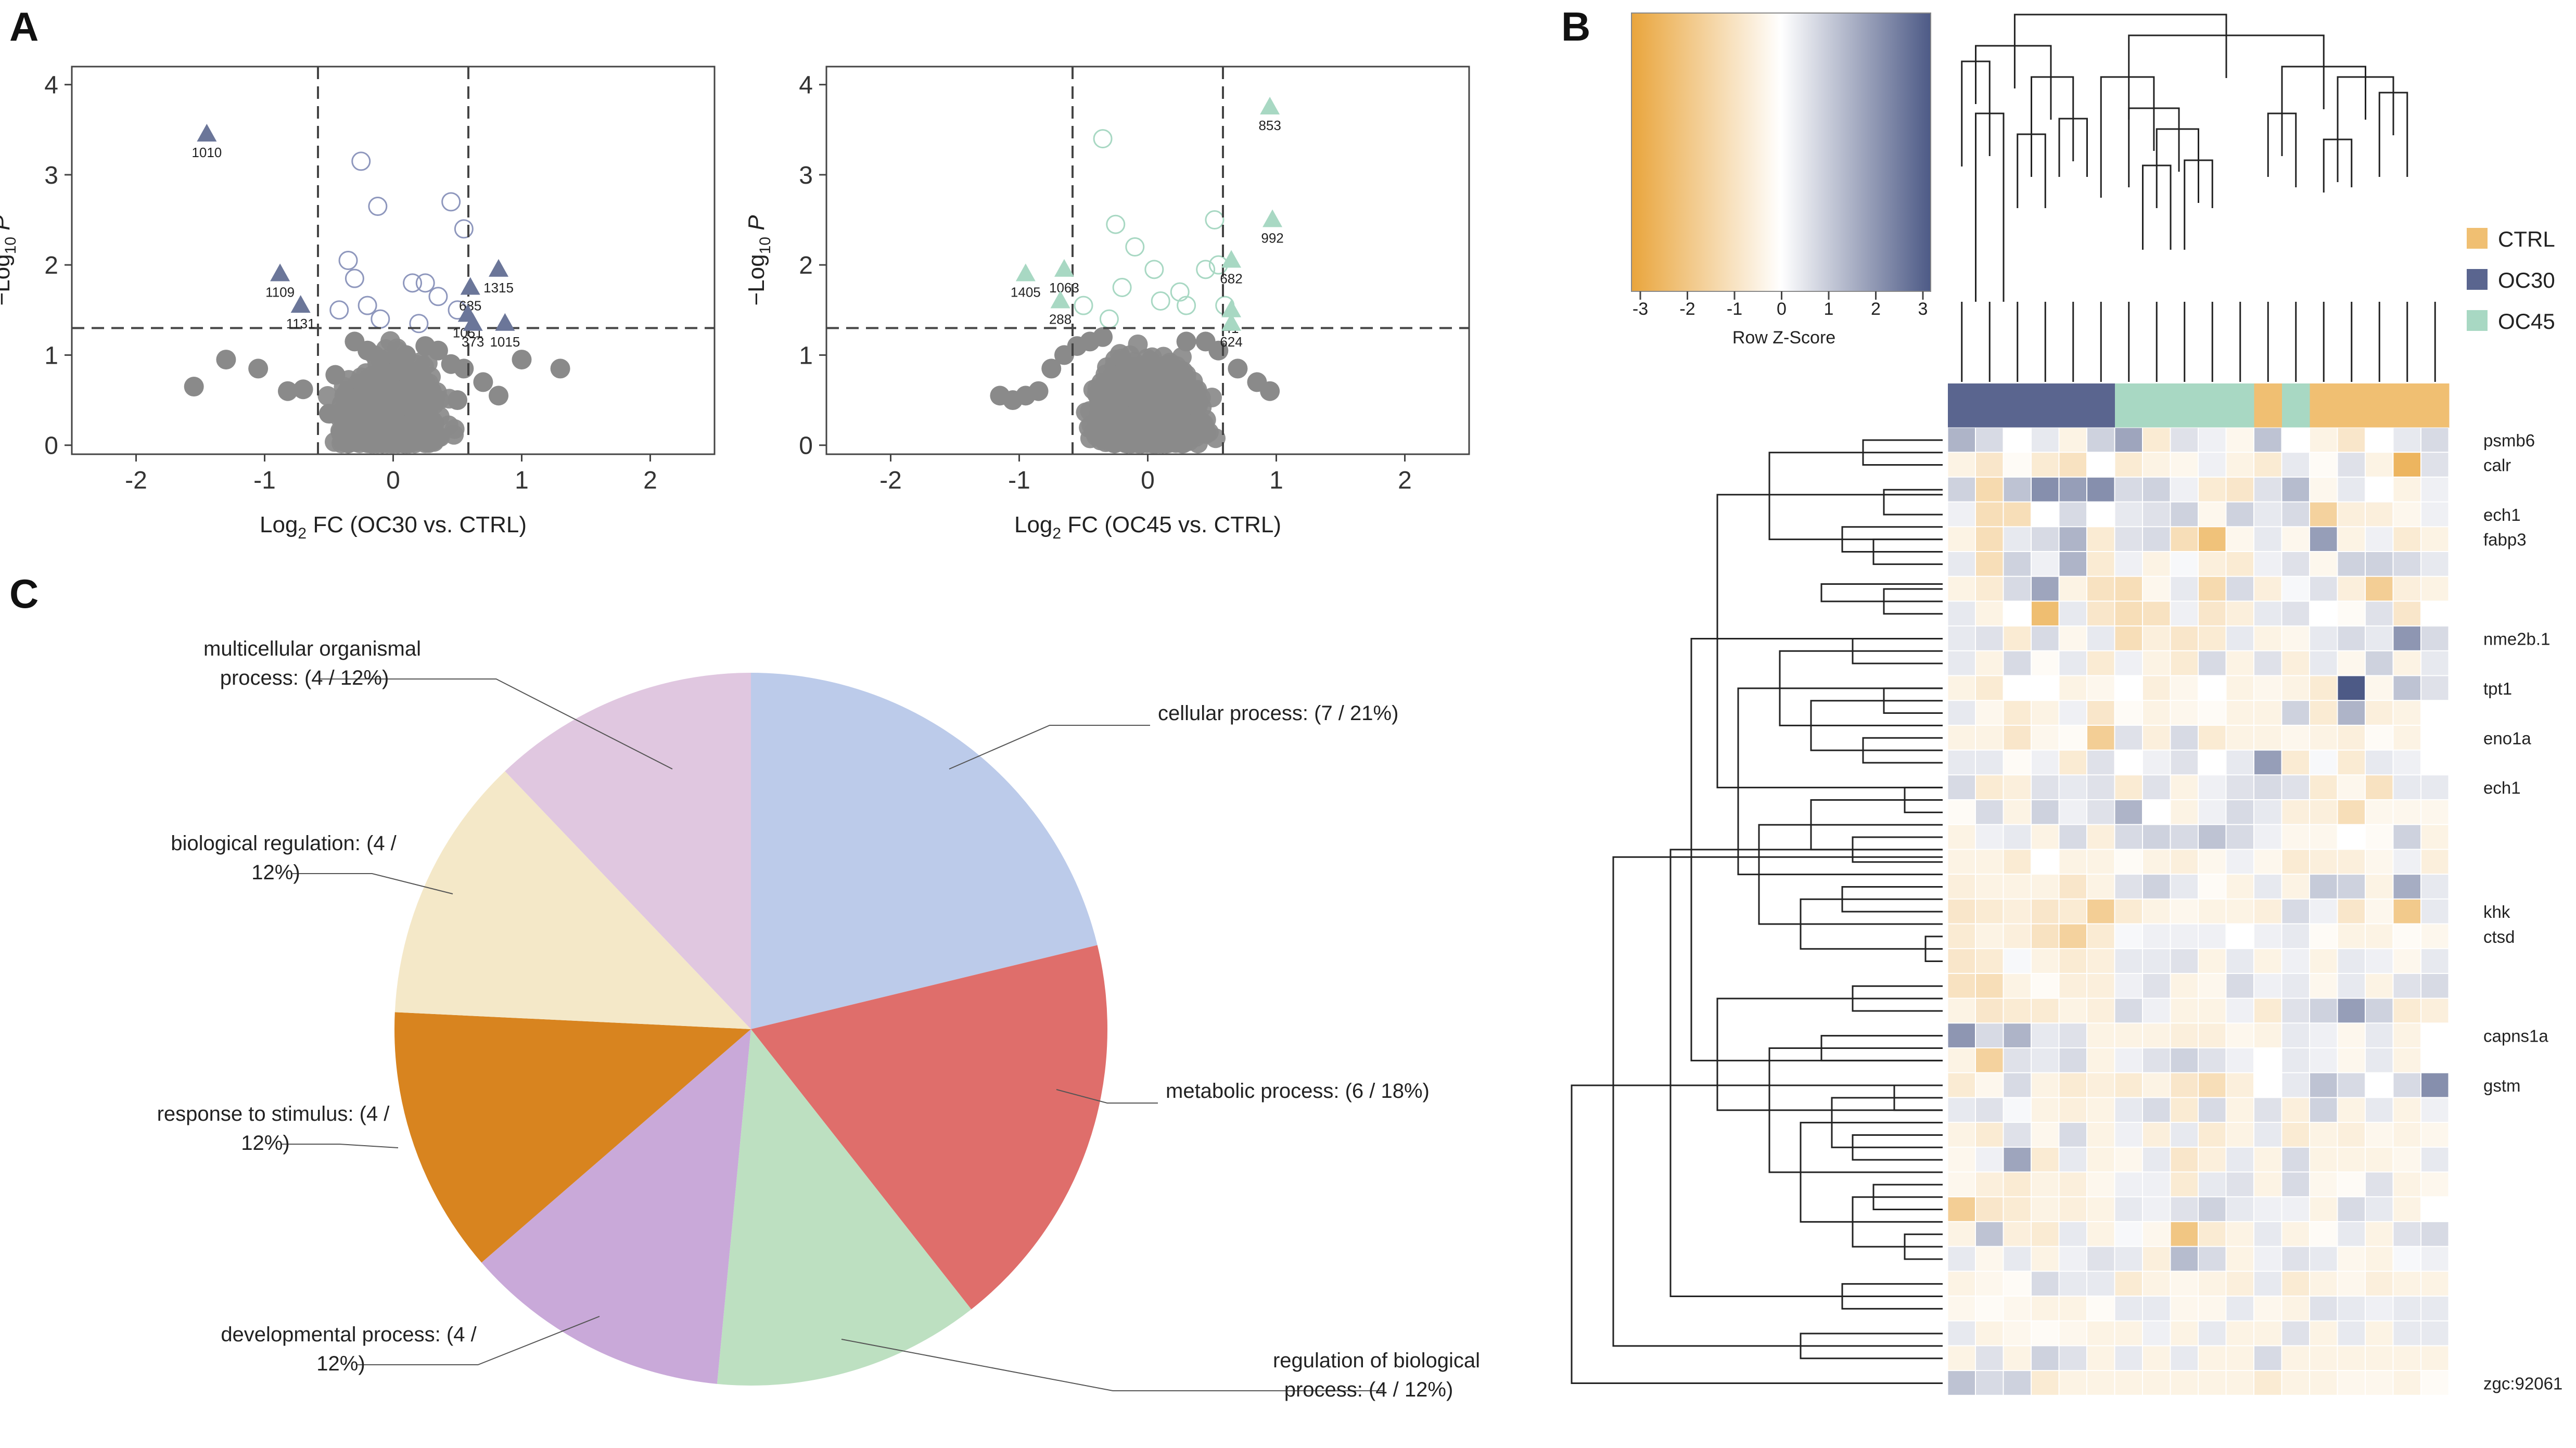 This screenshot has height=1448, width=2576. I want to click on pie-leader-line, so click(496, 724).